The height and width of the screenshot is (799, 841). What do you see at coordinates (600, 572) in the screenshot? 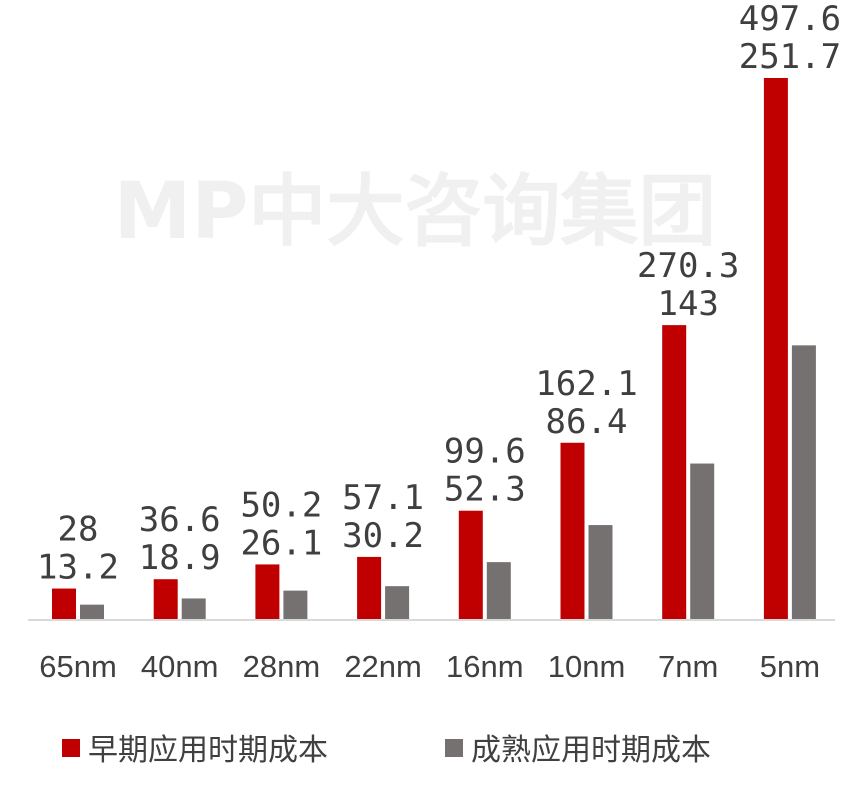
I see `bar-mature-10nm` at bounding box center [600, 572].